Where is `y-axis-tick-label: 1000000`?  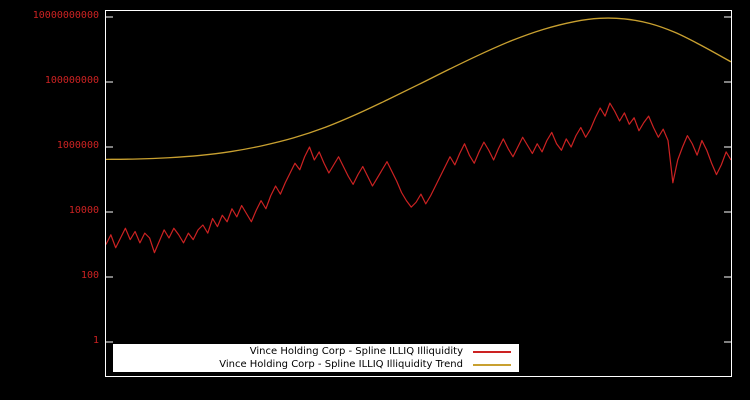
y-axis-tick-label: 1000000 is located at coordinates (77, 145).